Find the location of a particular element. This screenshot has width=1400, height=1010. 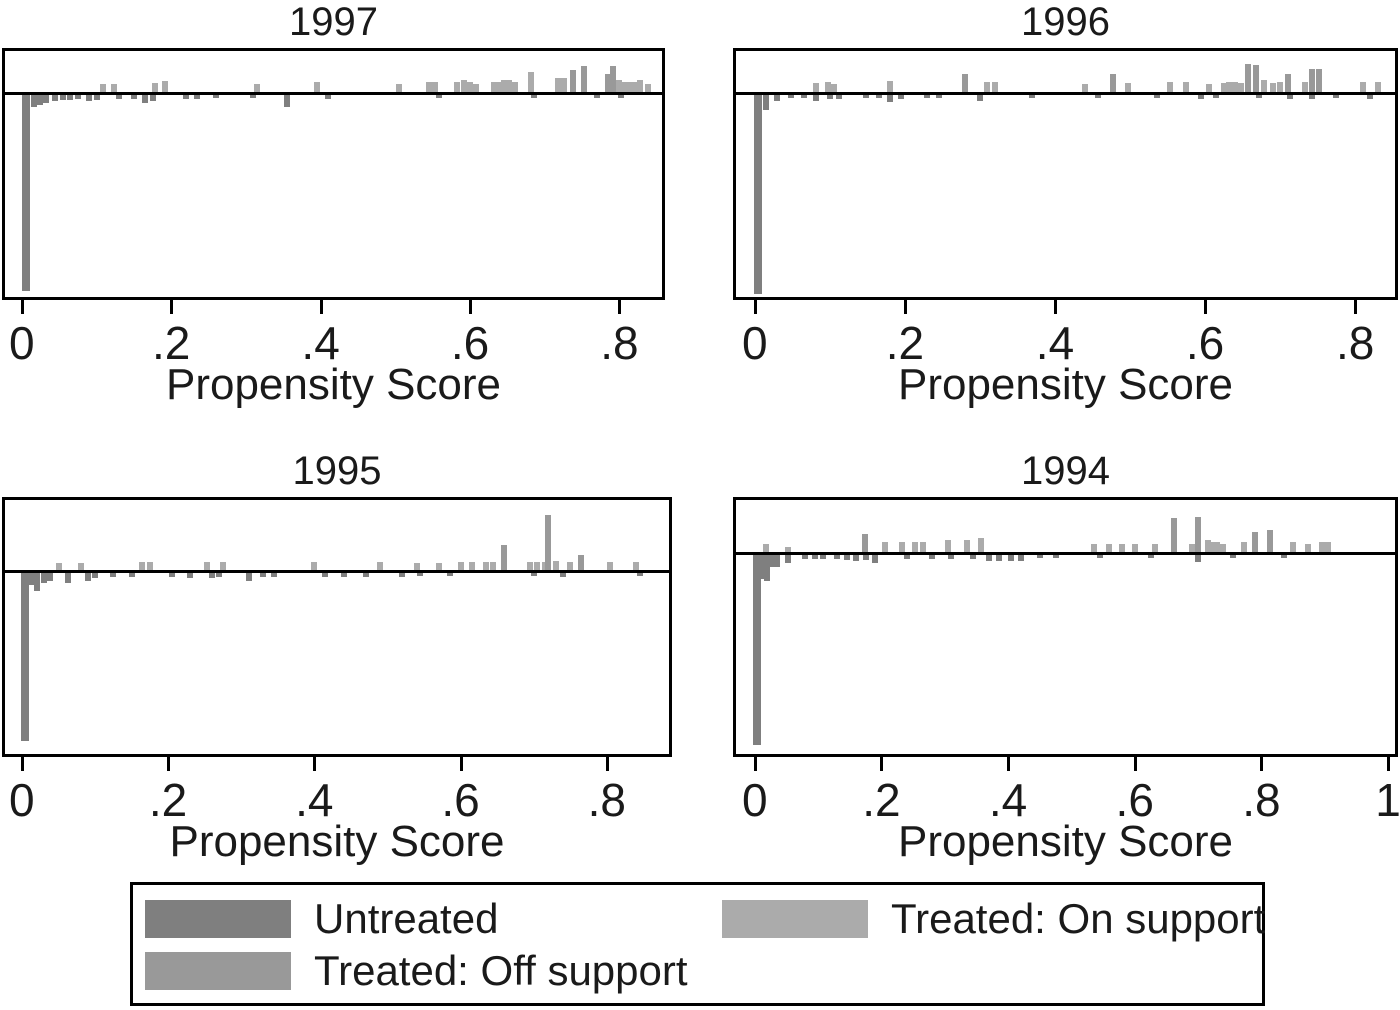

x-tick-label: .4 is located at coordinates (1055, 343).